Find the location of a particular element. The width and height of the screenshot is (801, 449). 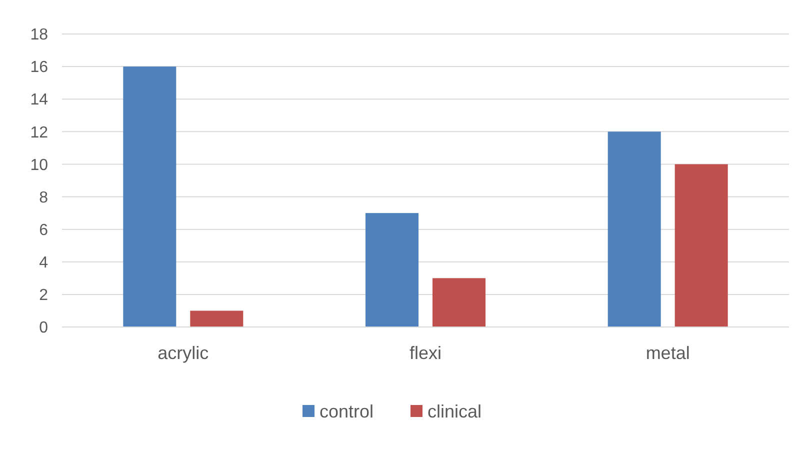

x-tick-label: acrylic is located at coordinates (183, 353).